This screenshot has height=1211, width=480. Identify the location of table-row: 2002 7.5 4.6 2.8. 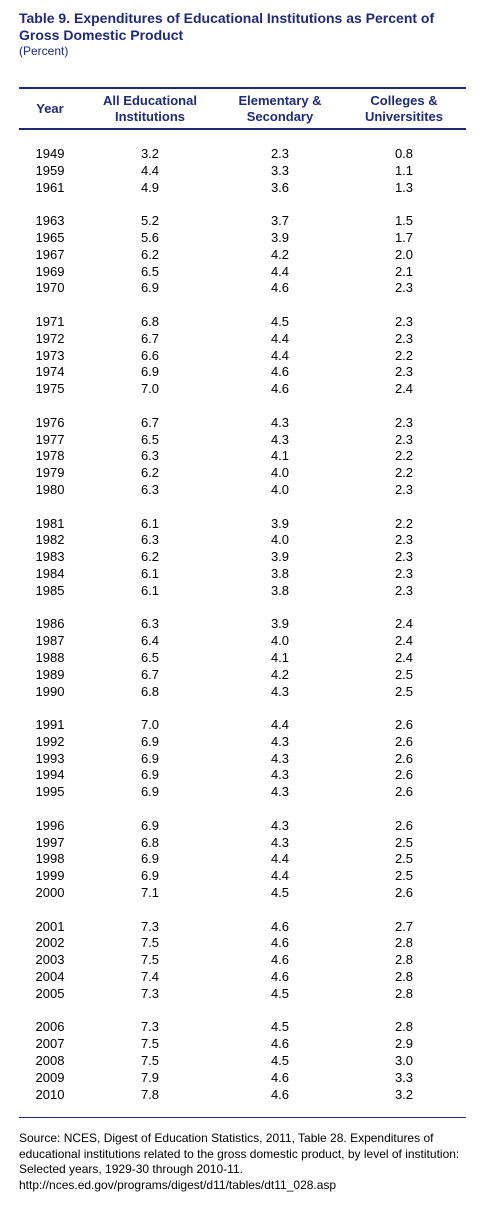
(240, 943).